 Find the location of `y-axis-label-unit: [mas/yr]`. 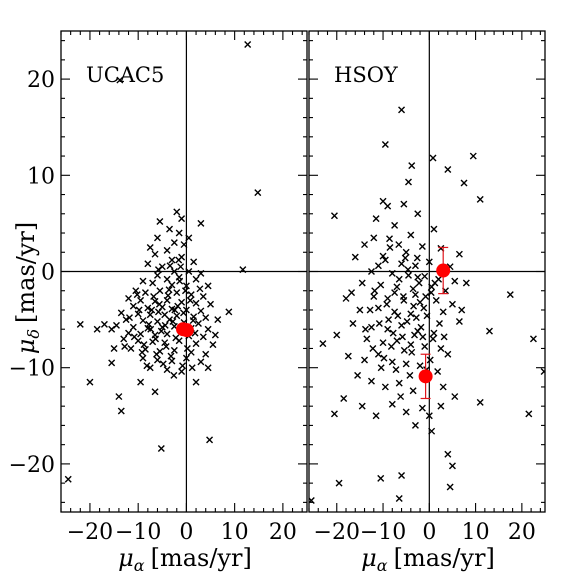

y-axis-label-unit: [mas/yr] is located at coordinates (26, 272).